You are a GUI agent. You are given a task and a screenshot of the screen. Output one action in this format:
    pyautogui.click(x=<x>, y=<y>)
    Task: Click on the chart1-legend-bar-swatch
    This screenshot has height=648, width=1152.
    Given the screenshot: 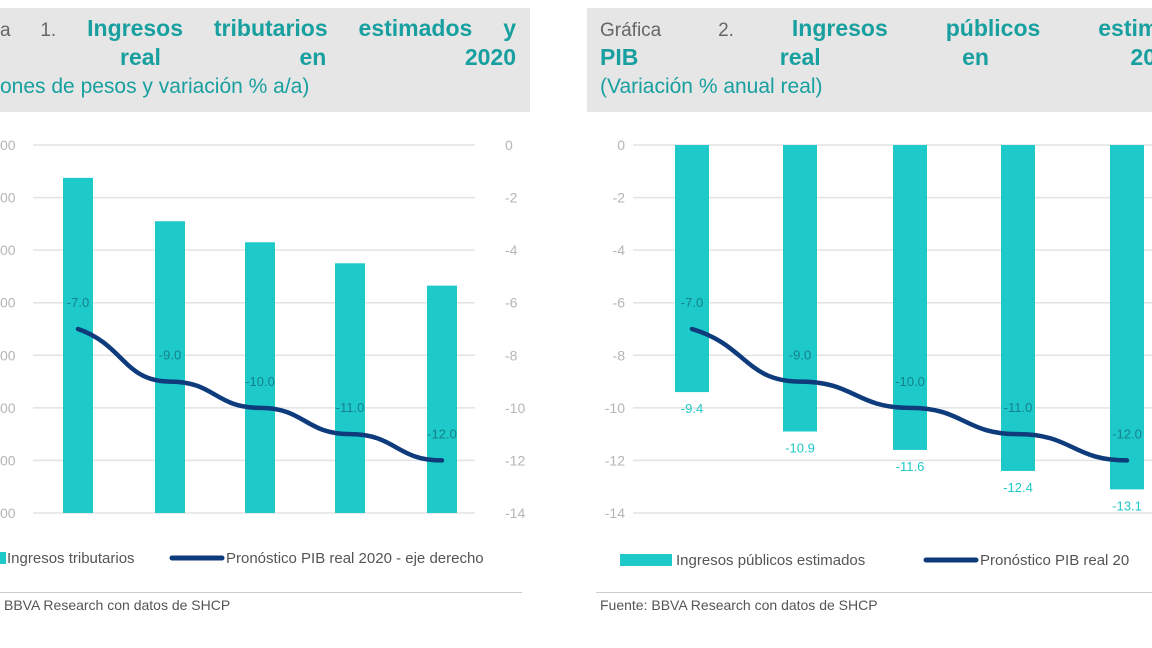 What is the action you would take?
    pyautogui.click(x=3, y=558)
    